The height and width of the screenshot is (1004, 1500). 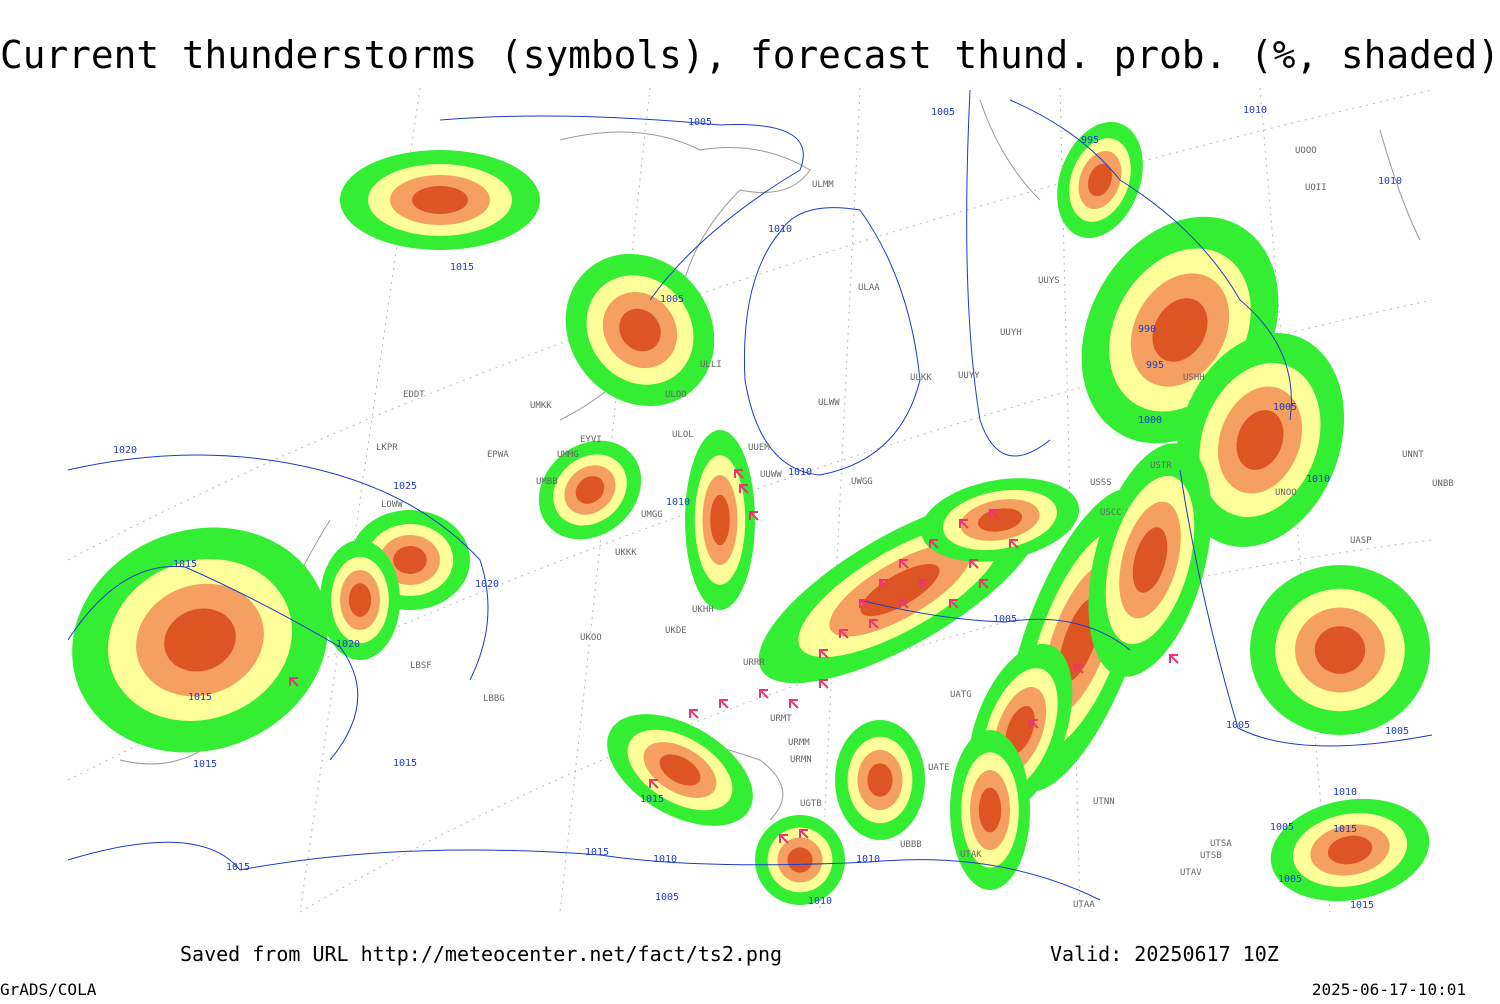 What do you see at coordinates (652, 515) in the screenshot?
I see `station-label: UMGG` at bounding box center [652, 515].